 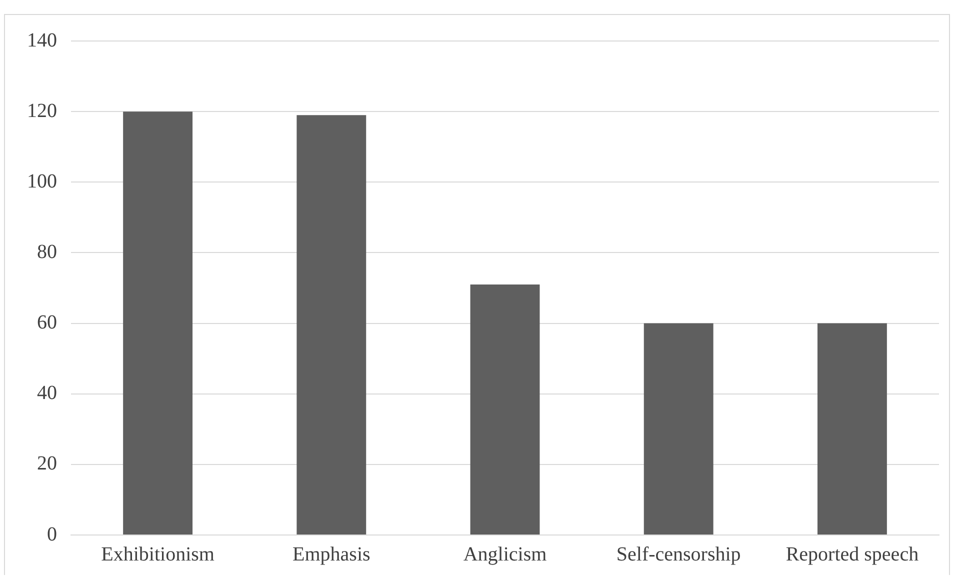 What do you see at coordinates (42, 181) in the screenshot?
I see `y-tick-label: 100` at bounding box center [42, 181].